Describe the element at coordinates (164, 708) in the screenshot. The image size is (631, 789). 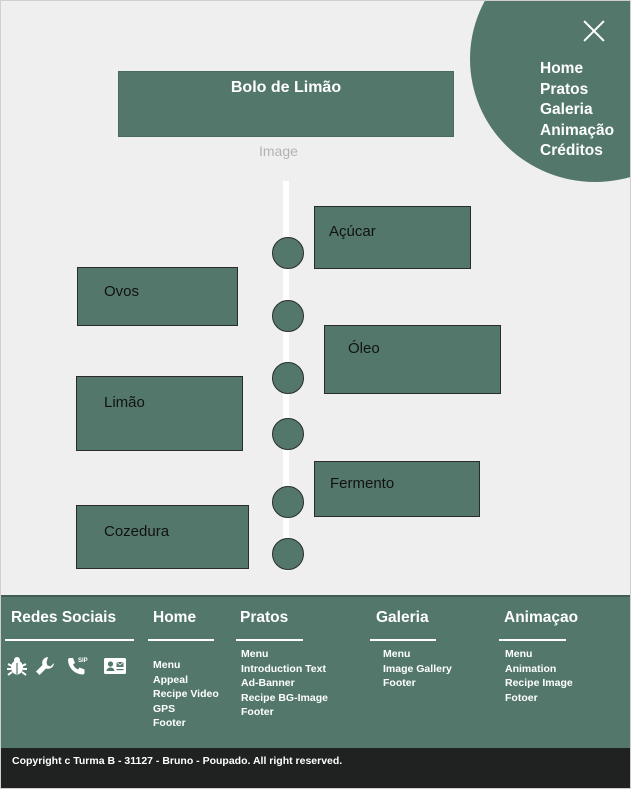
I see `footer-link: GPS` at that location.